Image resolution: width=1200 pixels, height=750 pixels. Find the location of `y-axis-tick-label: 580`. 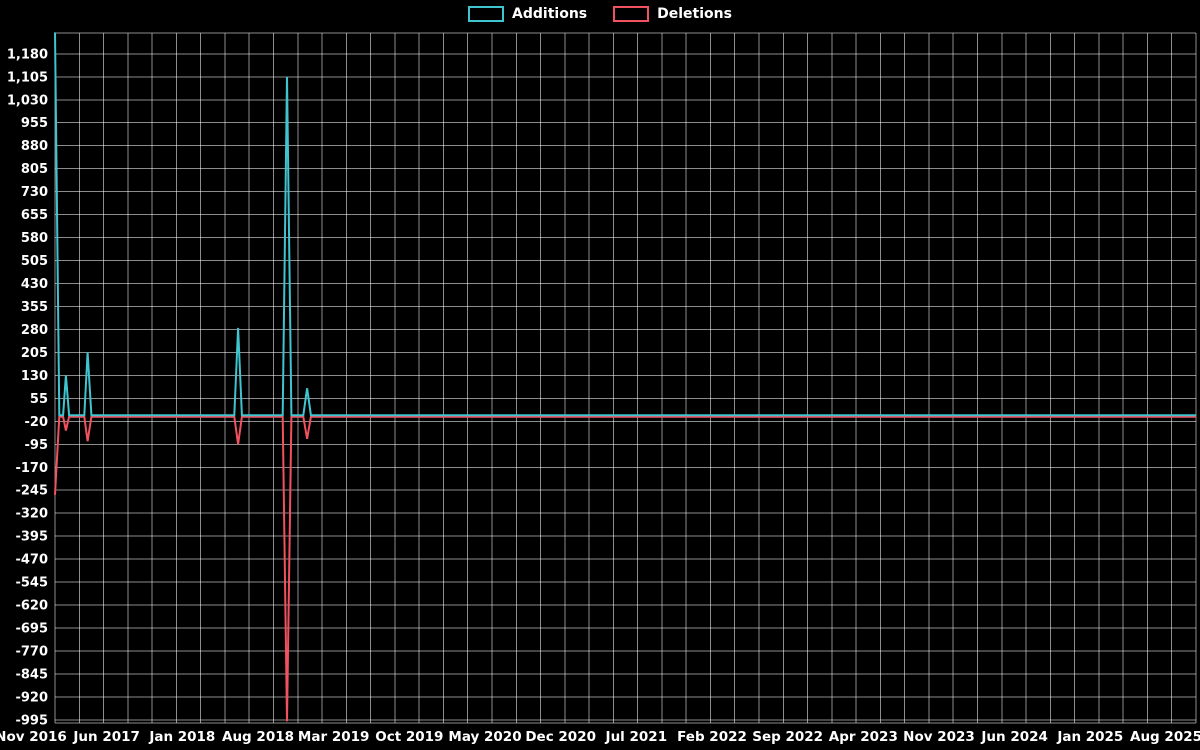

y-axis-tick-label: 580 is located at coordinates (34, 238).